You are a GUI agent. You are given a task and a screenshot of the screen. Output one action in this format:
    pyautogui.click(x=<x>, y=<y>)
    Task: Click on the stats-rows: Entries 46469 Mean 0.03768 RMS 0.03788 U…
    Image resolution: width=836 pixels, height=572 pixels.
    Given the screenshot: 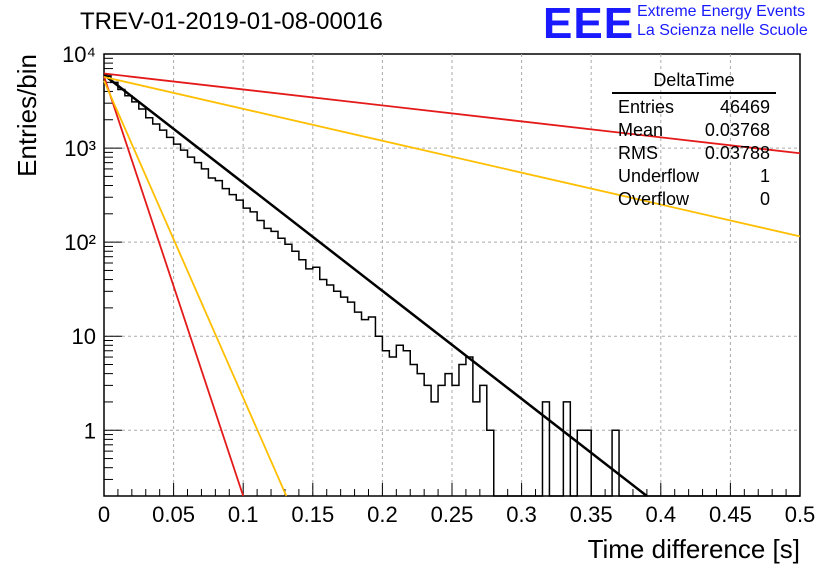 What is the action you would take?
    pyautogui.click(x=694, y=153)
    